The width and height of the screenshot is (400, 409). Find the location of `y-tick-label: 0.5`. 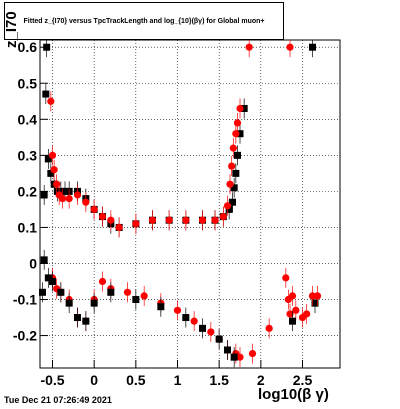

y-tick-label: 0.5 is located at coordinates (28, 83).